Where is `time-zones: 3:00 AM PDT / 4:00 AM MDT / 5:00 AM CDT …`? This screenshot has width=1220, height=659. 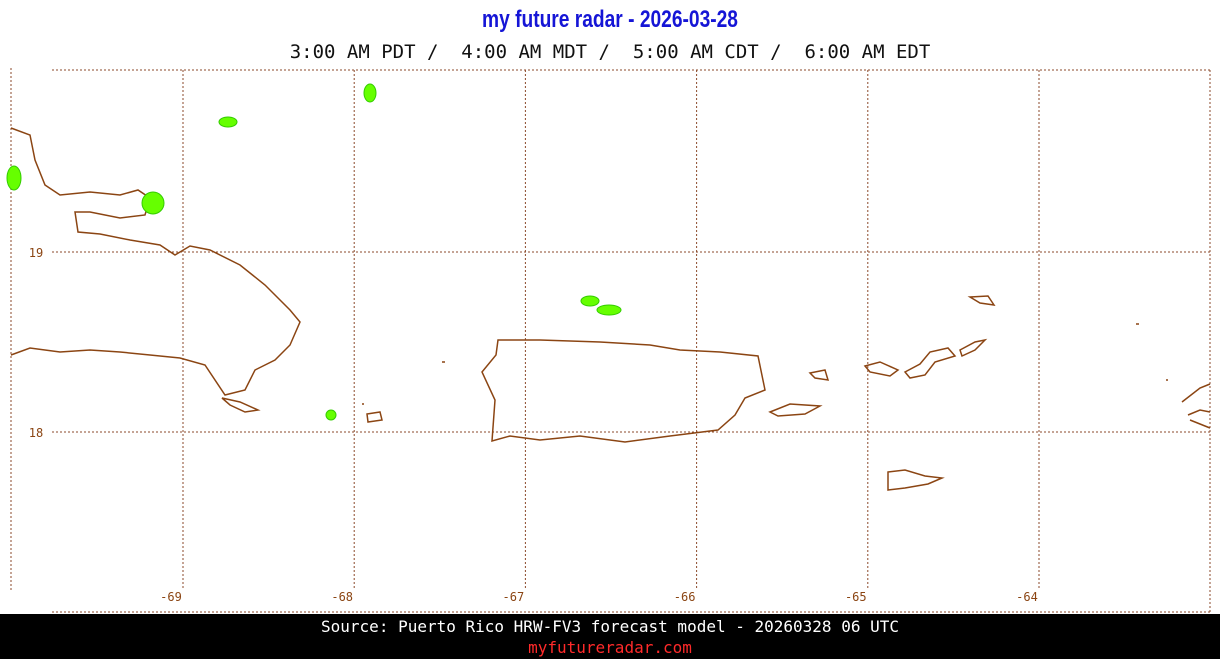
time-zones: 3:00 AM PDT / 4:00 AM MDT / 5:00 AM CDT … is located at coordinates (610, 52).